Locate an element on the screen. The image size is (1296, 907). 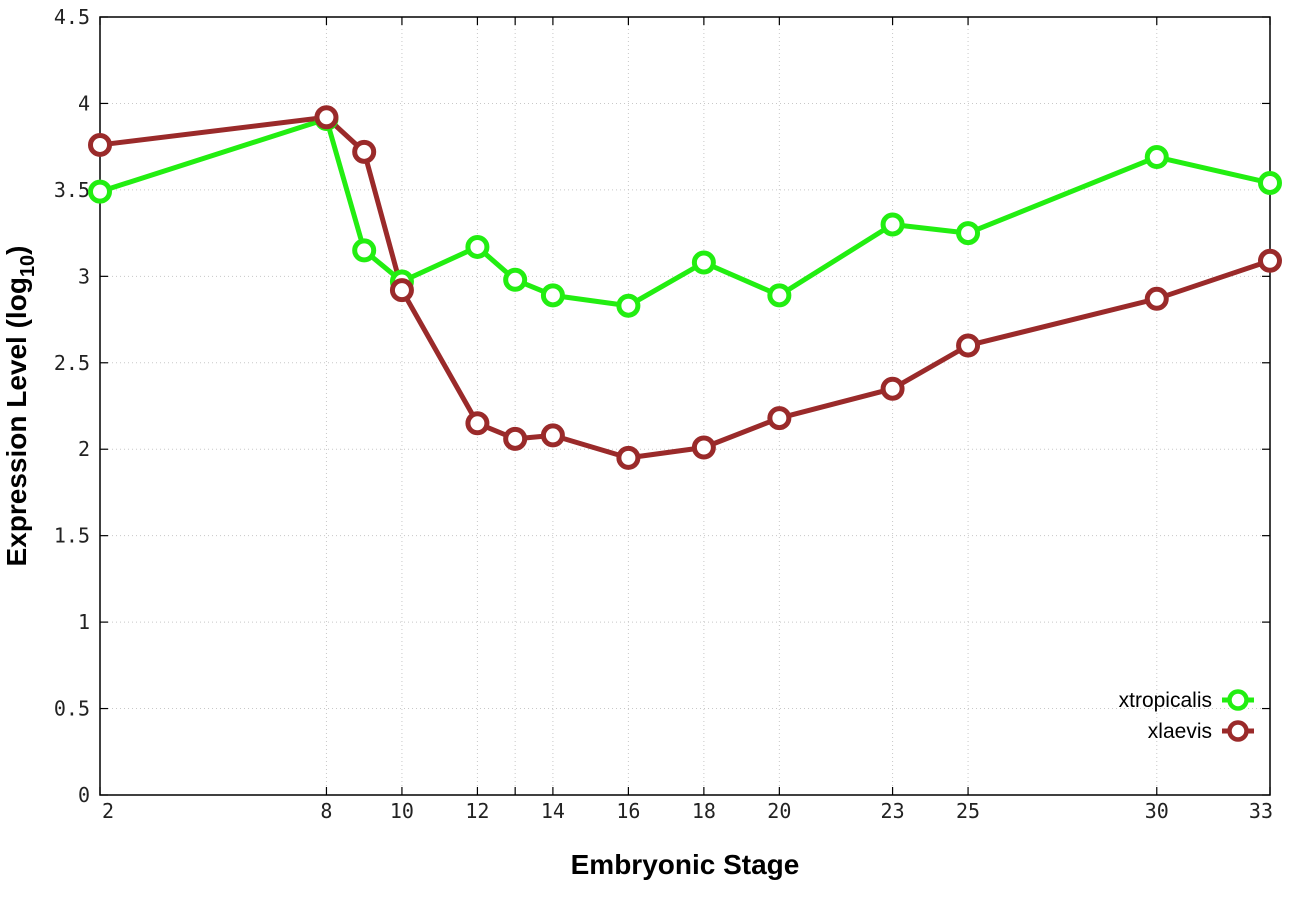
legend-entry-xlaevis: xlaevis is located at coordinates (1201, 731).